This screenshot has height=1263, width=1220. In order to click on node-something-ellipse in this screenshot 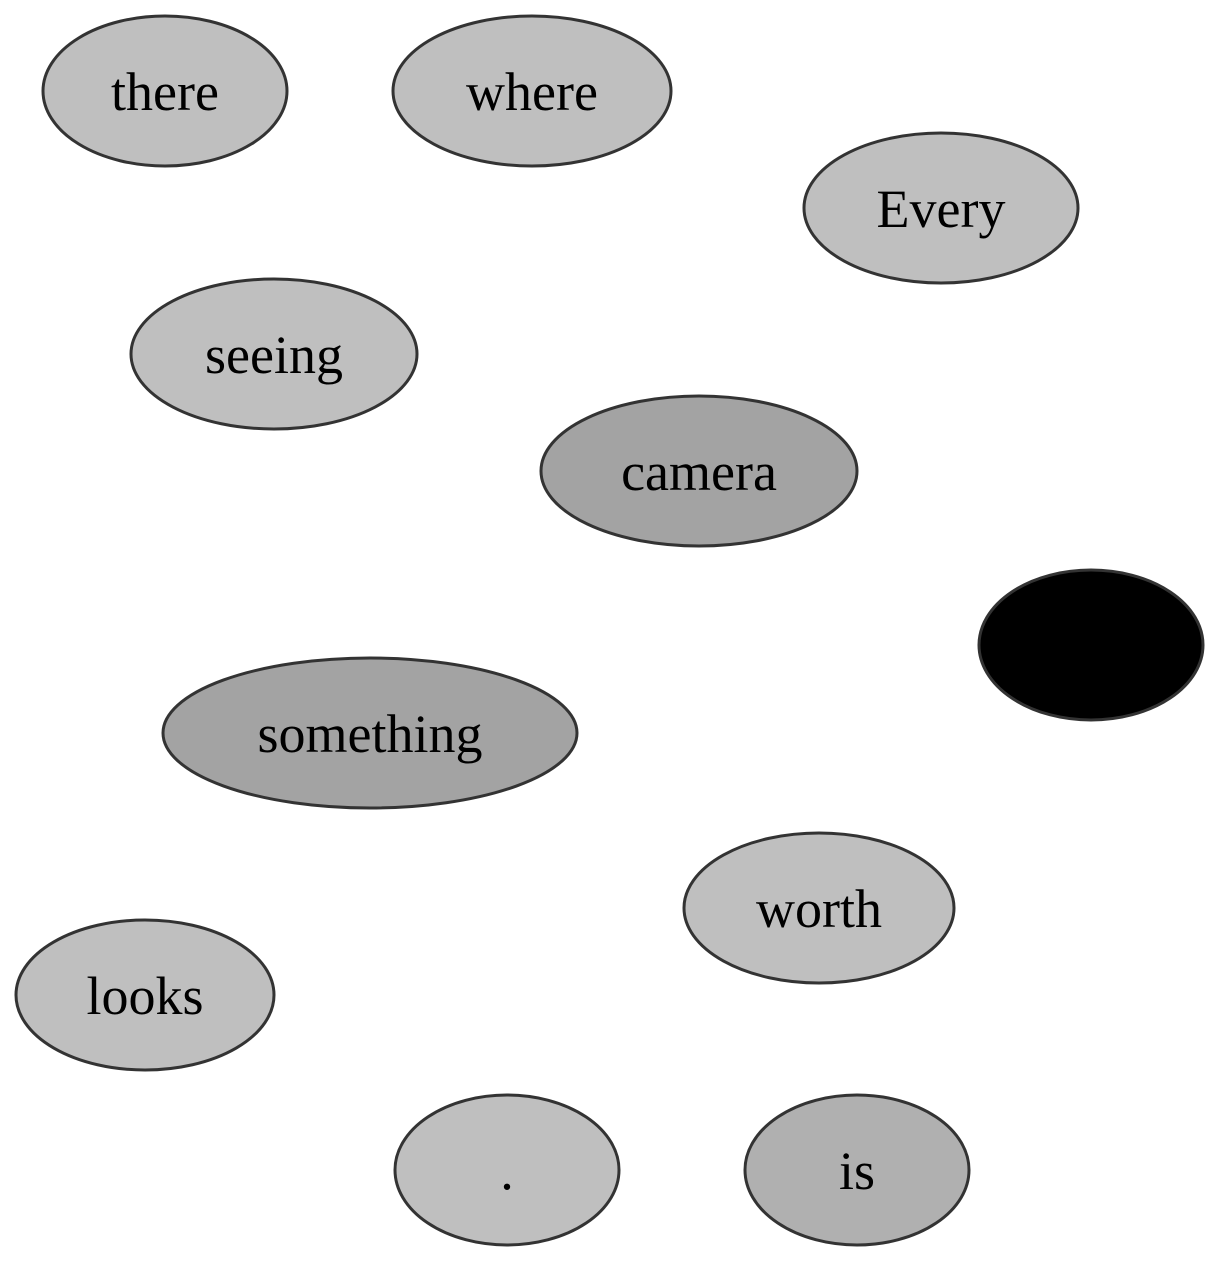, I will do `click(370, 733)`.